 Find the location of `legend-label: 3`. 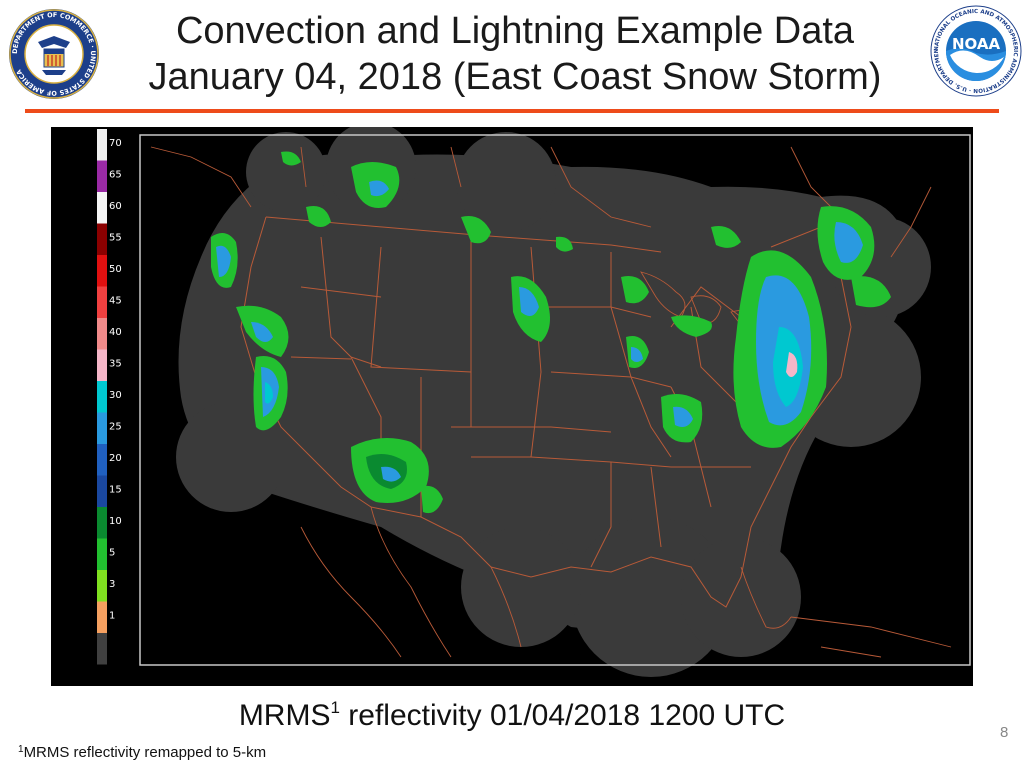

legend-label: 3 is located at coordinates (112, 584).